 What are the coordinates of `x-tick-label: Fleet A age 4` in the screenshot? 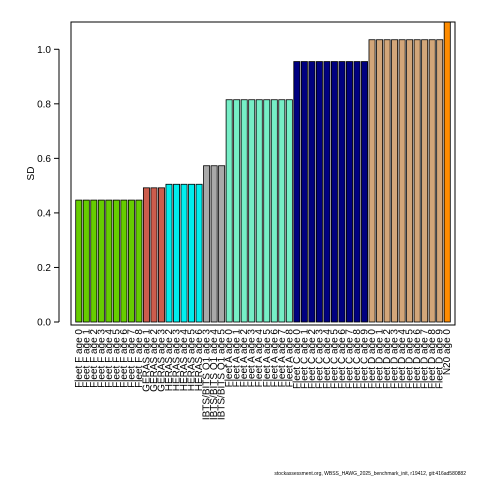 It's located at (259, 358).